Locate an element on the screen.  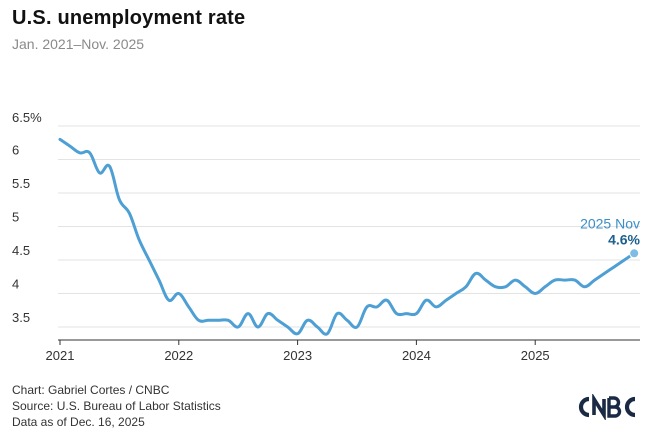
chart-credit: Chart: Gabriel Cortes / CNBC is located at coordinates (91, 390).